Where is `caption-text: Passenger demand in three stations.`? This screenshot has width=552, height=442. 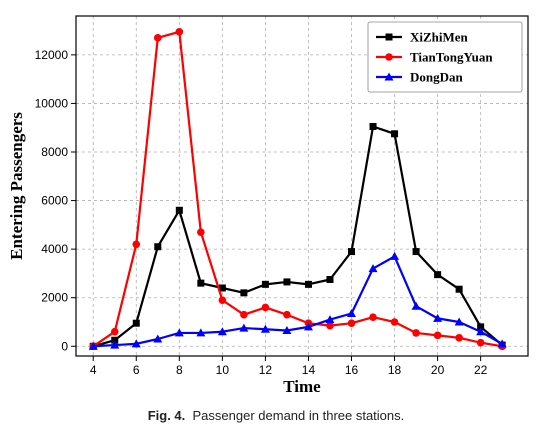
caption-text: Passenger demand in three stations. is located at coordinates (298, 415).